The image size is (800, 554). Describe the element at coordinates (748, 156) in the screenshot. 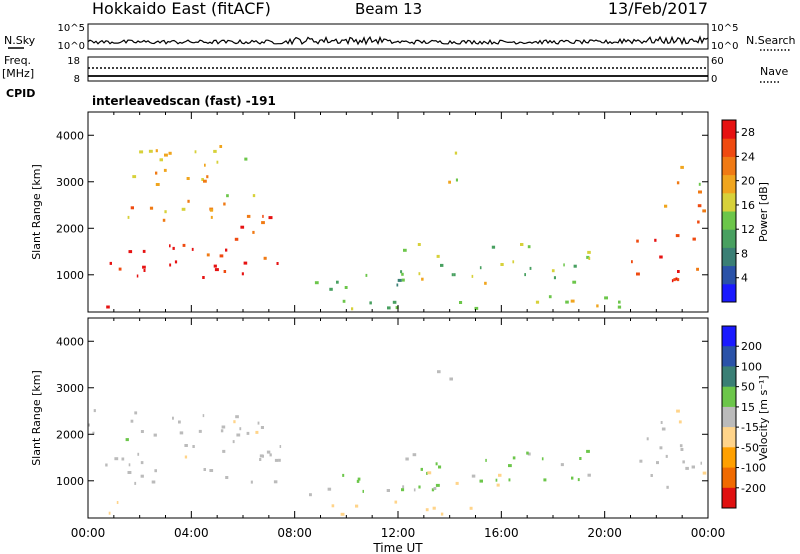

I see `power-colorbar-tick-label: 24` at that location.